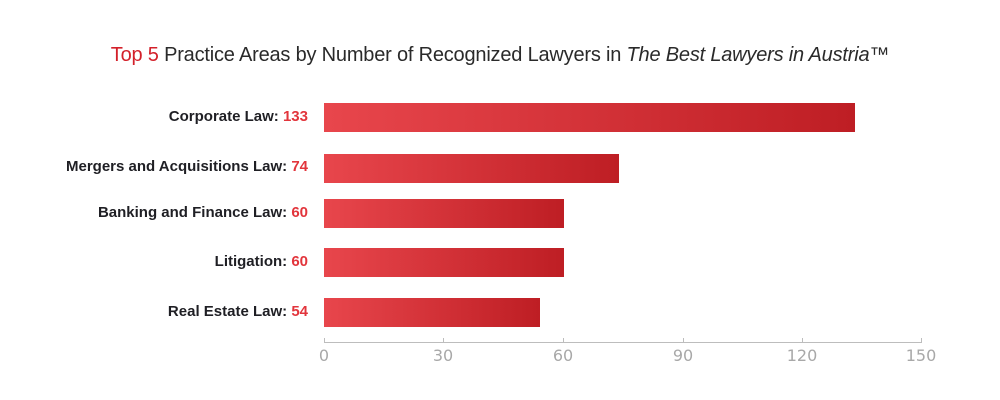  What do you see at coordinates (261, 261) in the screenshot?
I see `bar-label-litigation: Litigation: 60` at bounding box center [261, 261].